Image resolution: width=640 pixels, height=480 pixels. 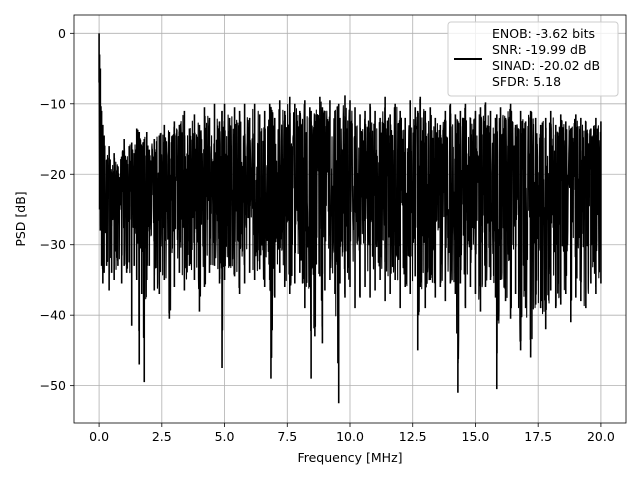 I want to click on x-tick-label: 17.5, so click(x=538, y=436).